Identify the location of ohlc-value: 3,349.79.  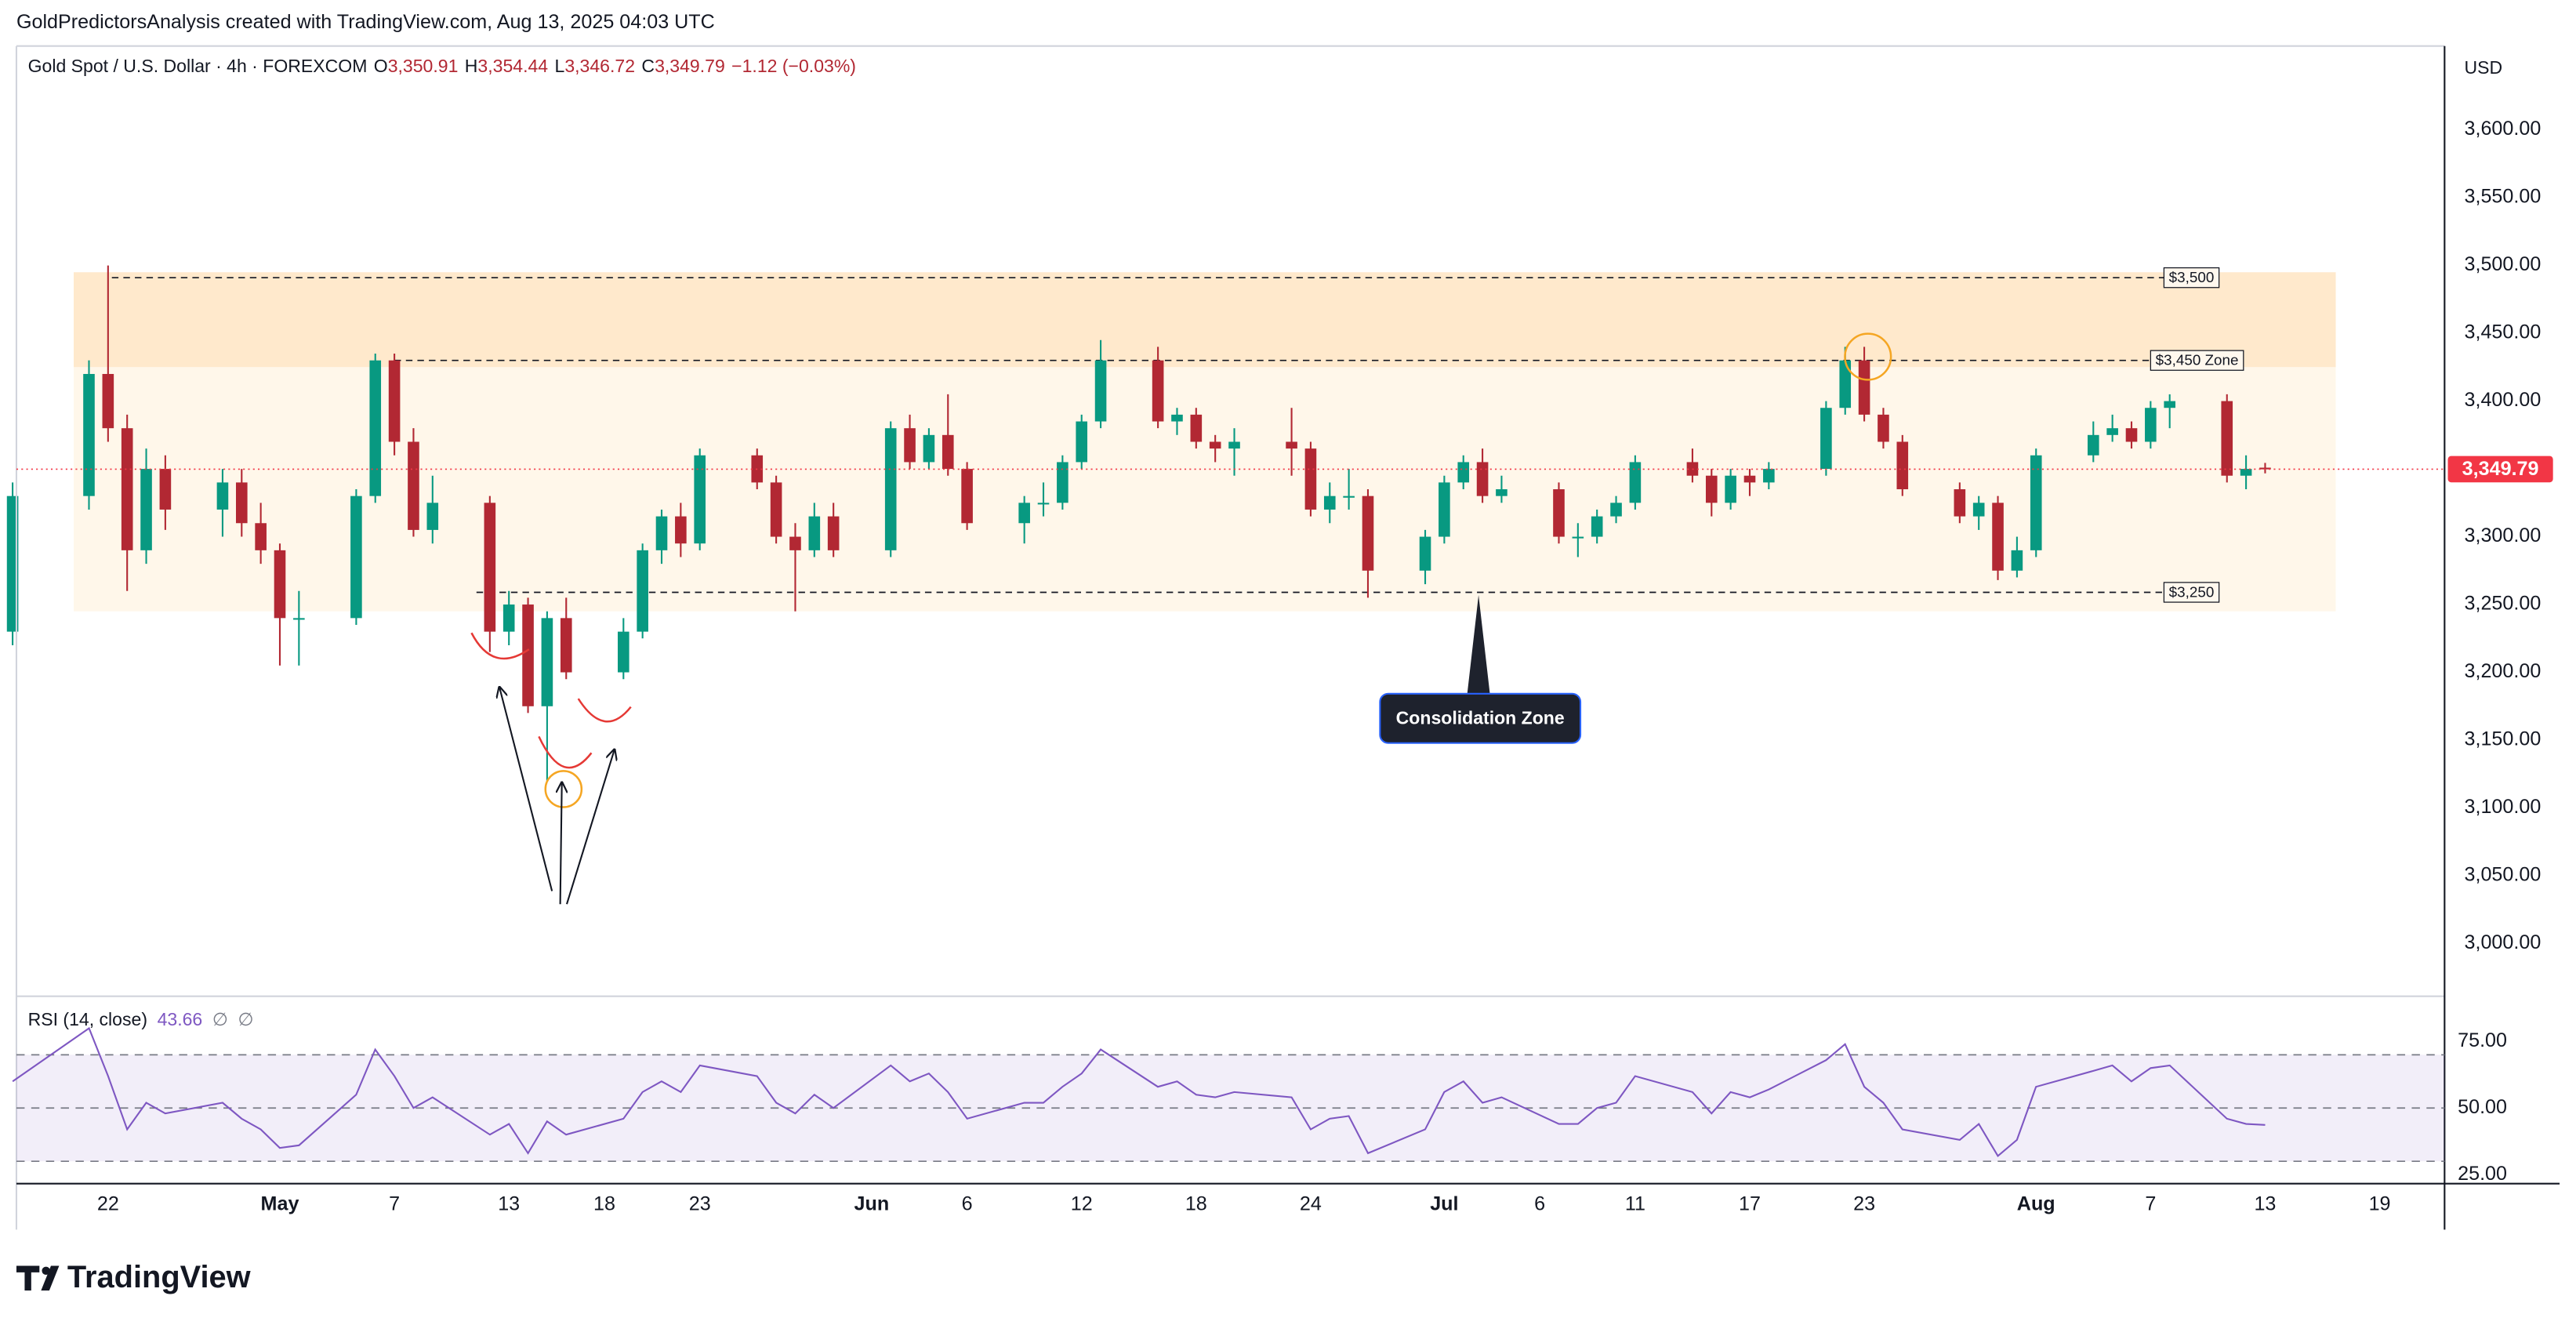
(690, 66).